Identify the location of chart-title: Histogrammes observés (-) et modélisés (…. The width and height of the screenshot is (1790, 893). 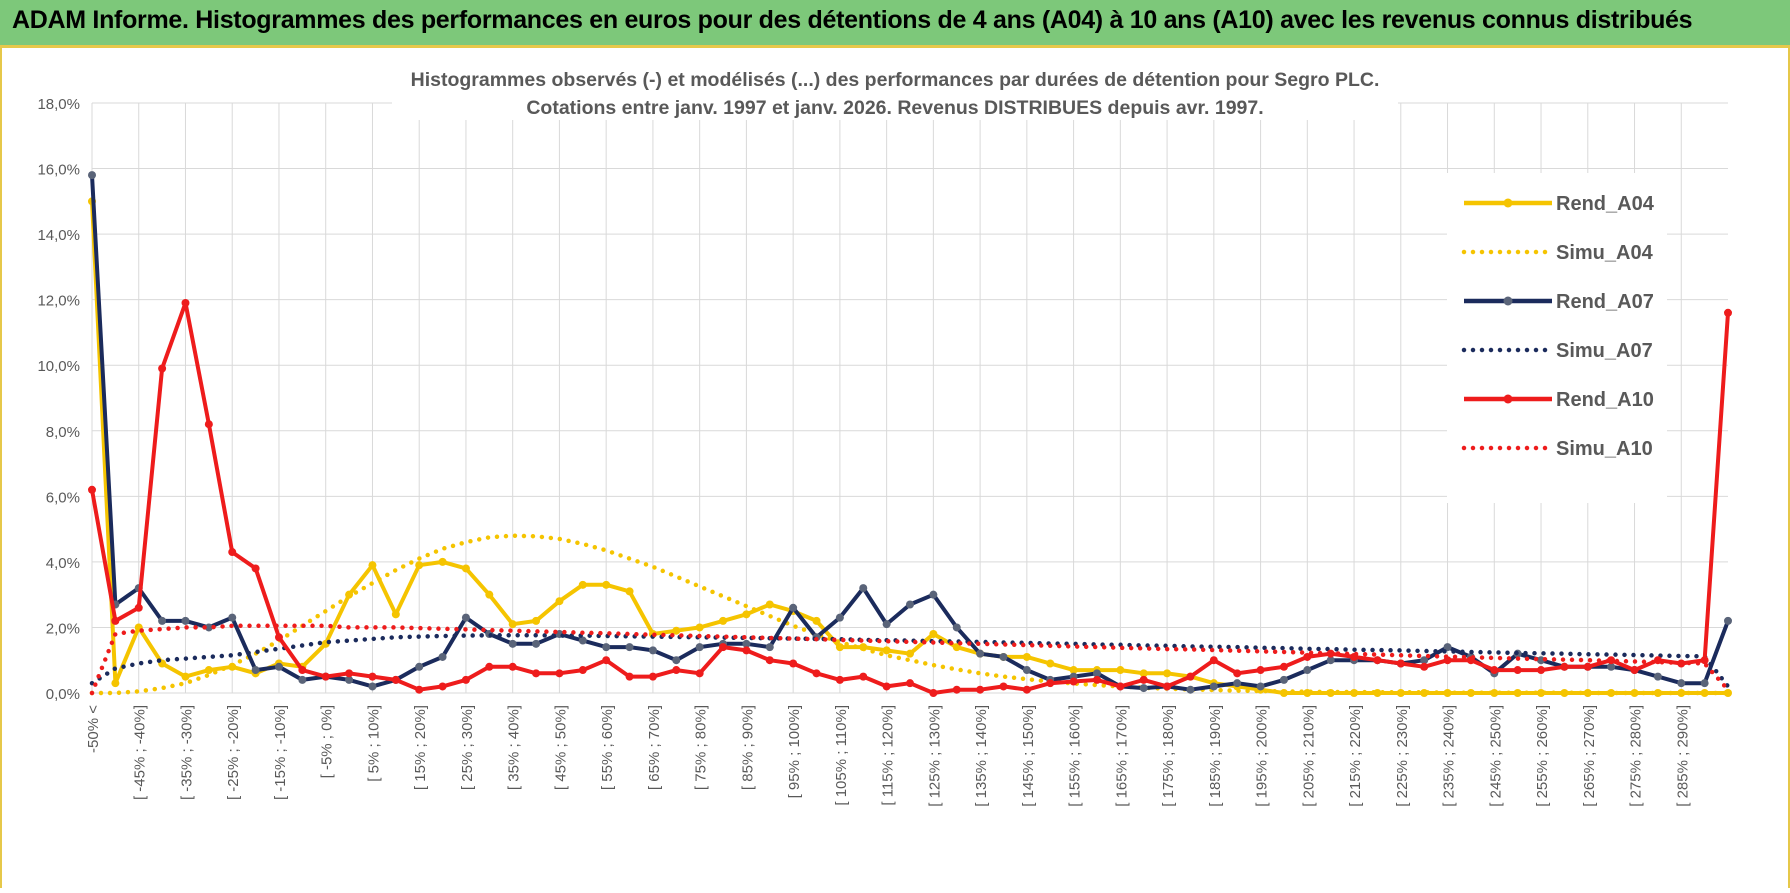
(895, 80).